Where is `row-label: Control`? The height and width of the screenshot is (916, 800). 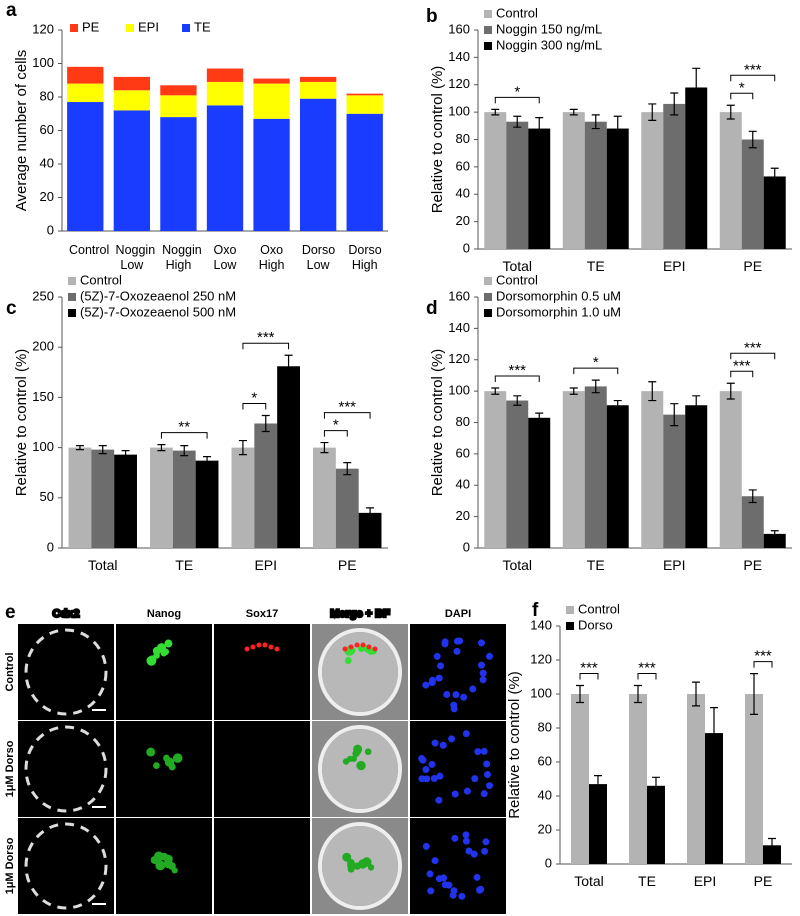
row-label: Control is located at coordinates (10, 671).